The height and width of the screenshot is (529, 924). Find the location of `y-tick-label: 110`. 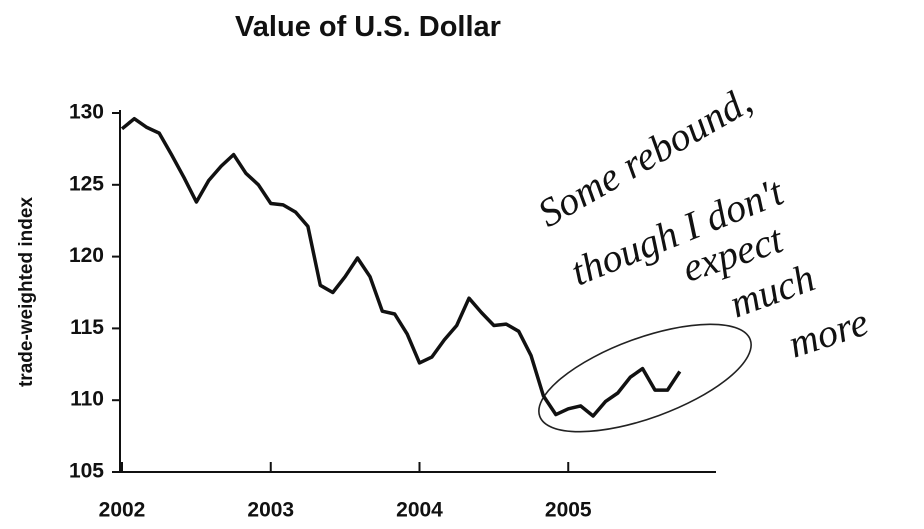

y-tick-label: 110 is located at coordinates (87, 399).